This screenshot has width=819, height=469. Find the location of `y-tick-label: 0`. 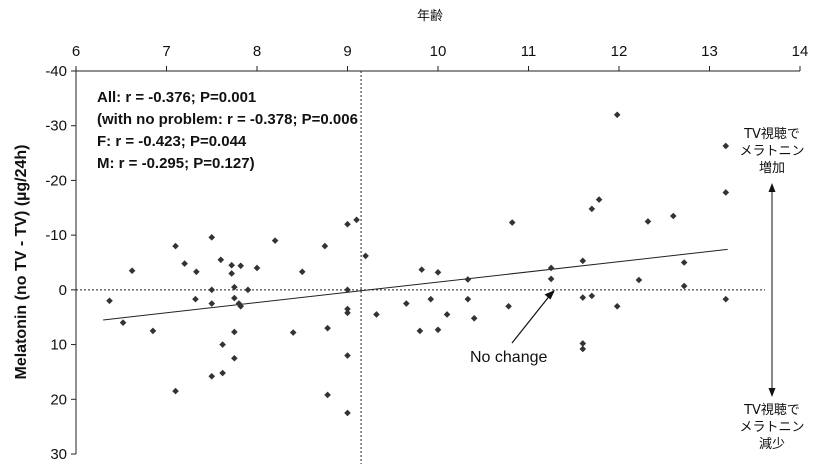

y-tick-label: 0 is located at coordinates (63, 290).